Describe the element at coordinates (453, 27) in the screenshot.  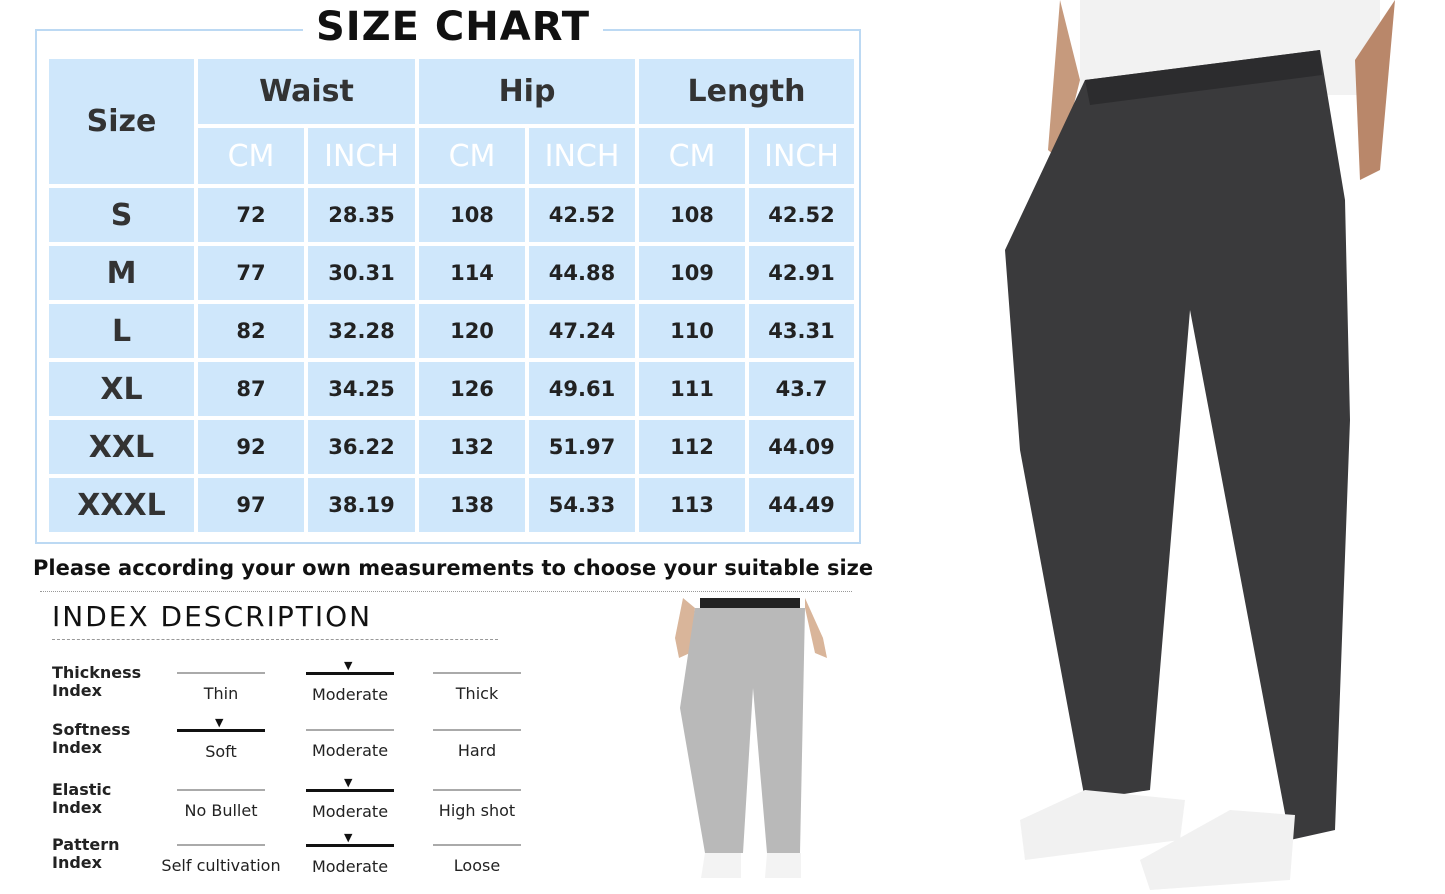
I see `size-chart-title: SIZE CHART` at that location.